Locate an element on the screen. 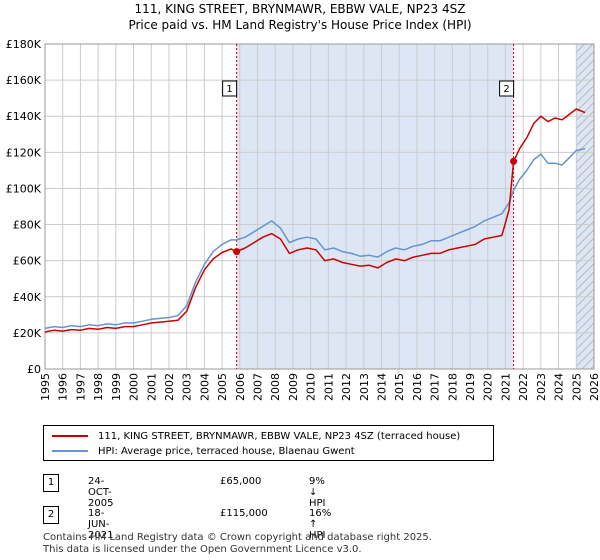  x-tick-label: 2018 is located at coordinates (452, 387).